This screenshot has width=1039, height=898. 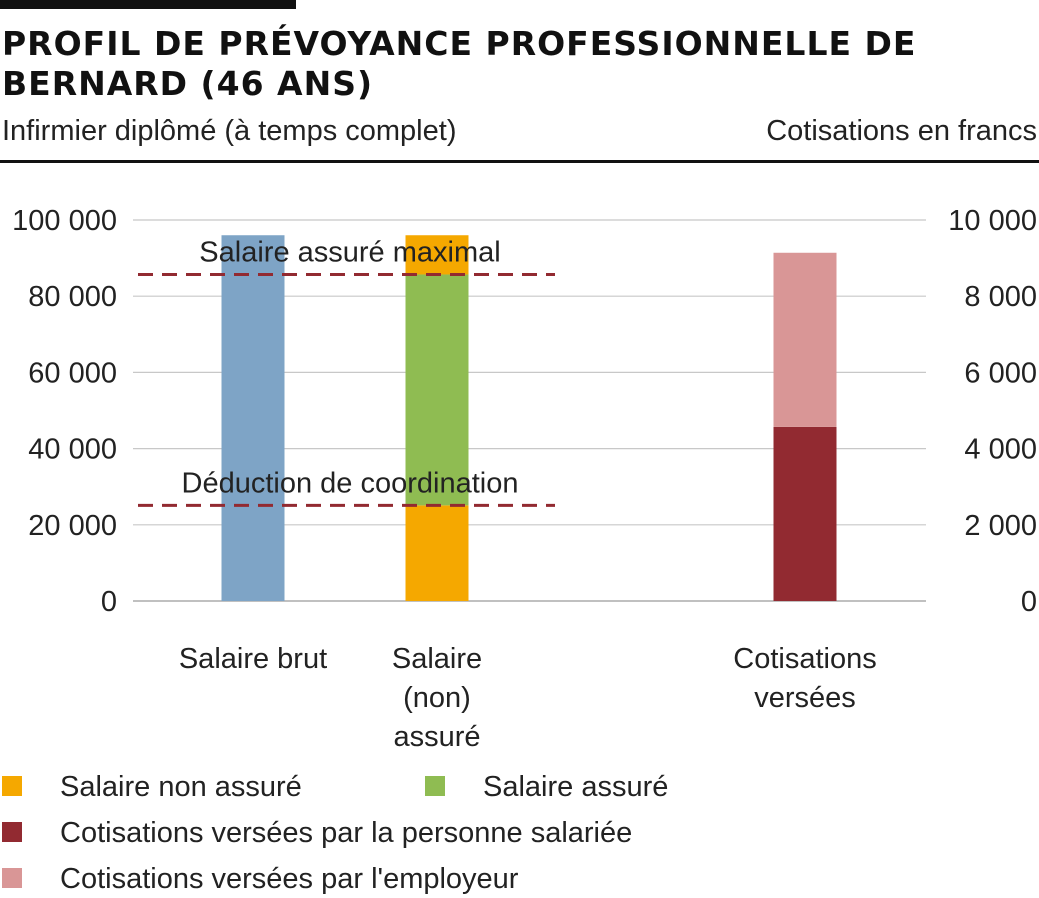 I want to click on right-axis-tick-label: 2 000, so click(x=1000, y=526).